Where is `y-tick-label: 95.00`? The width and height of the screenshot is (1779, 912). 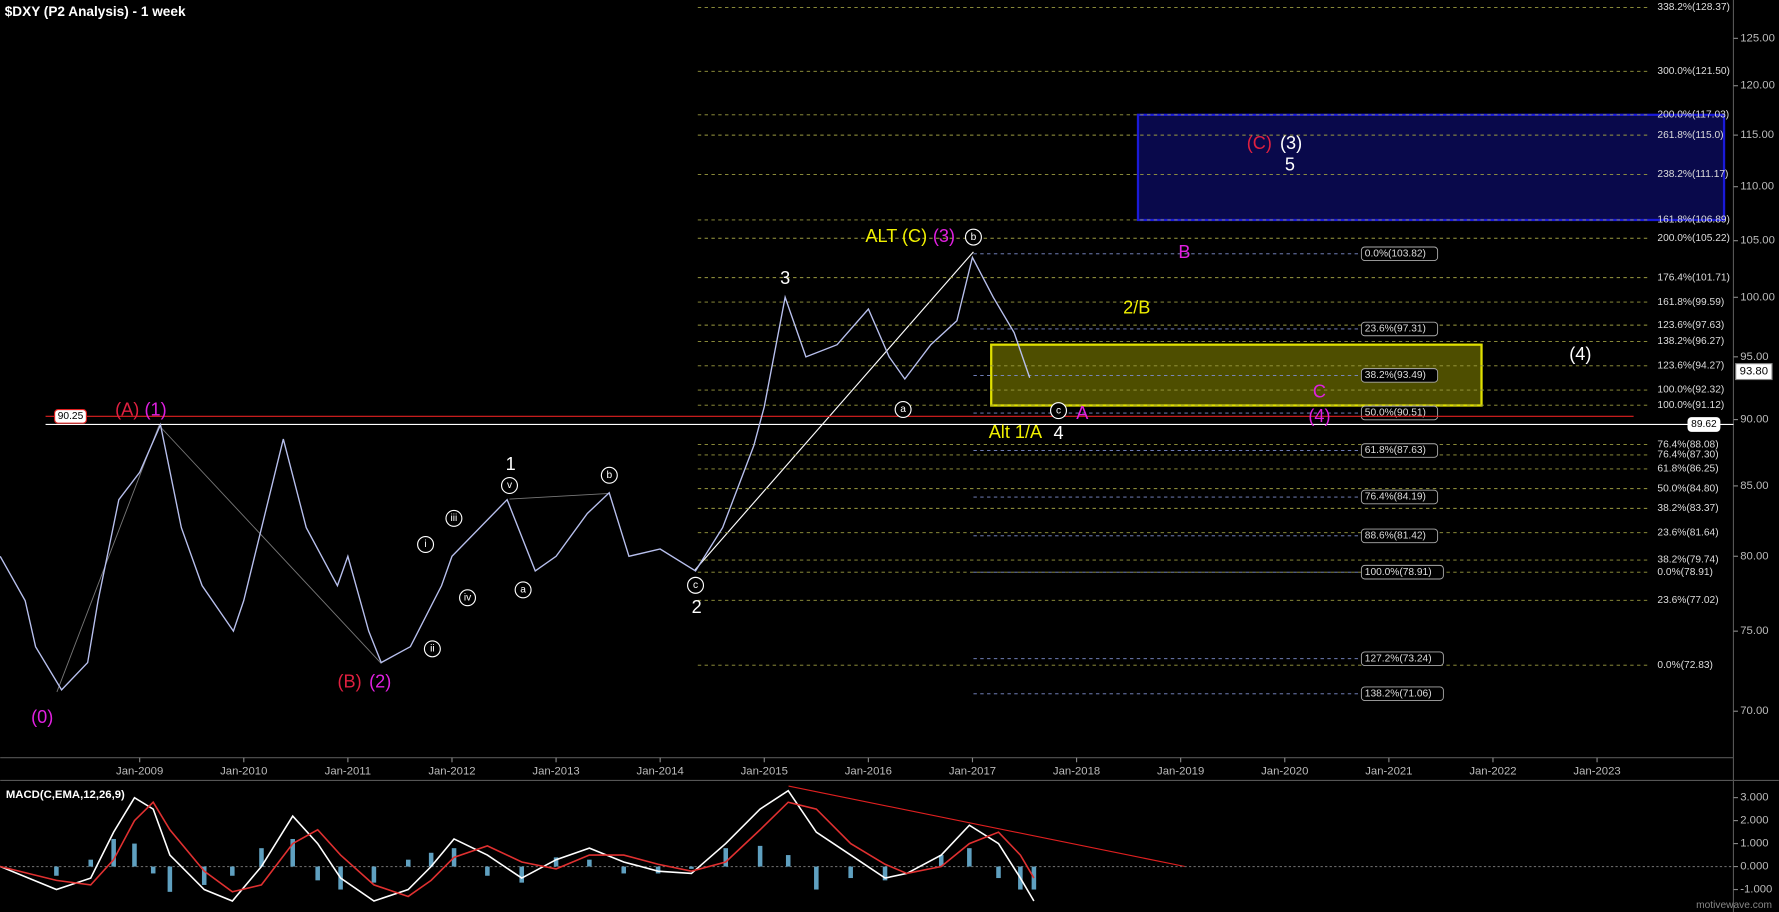
y-tick-label: 95.00 is located at coordinates (1754, 357).